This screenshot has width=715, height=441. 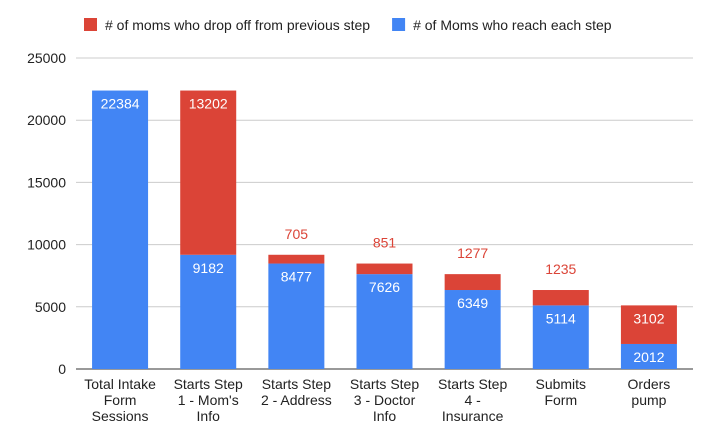 I want to click on x-tick-label: Sessions, so click(x=120, y=416).